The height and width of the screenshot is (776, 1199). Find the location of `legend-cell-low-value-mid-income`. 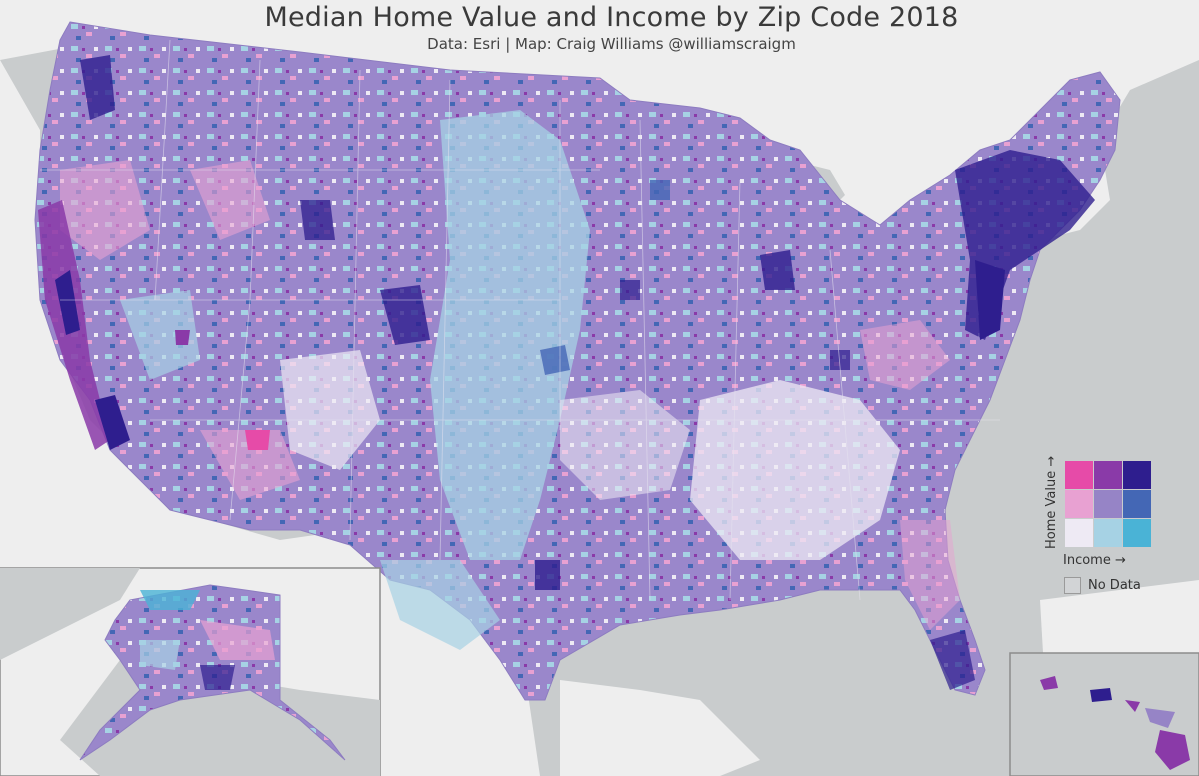

legend-cell-low-value-mid-income is located at coordinates (1108, 533).